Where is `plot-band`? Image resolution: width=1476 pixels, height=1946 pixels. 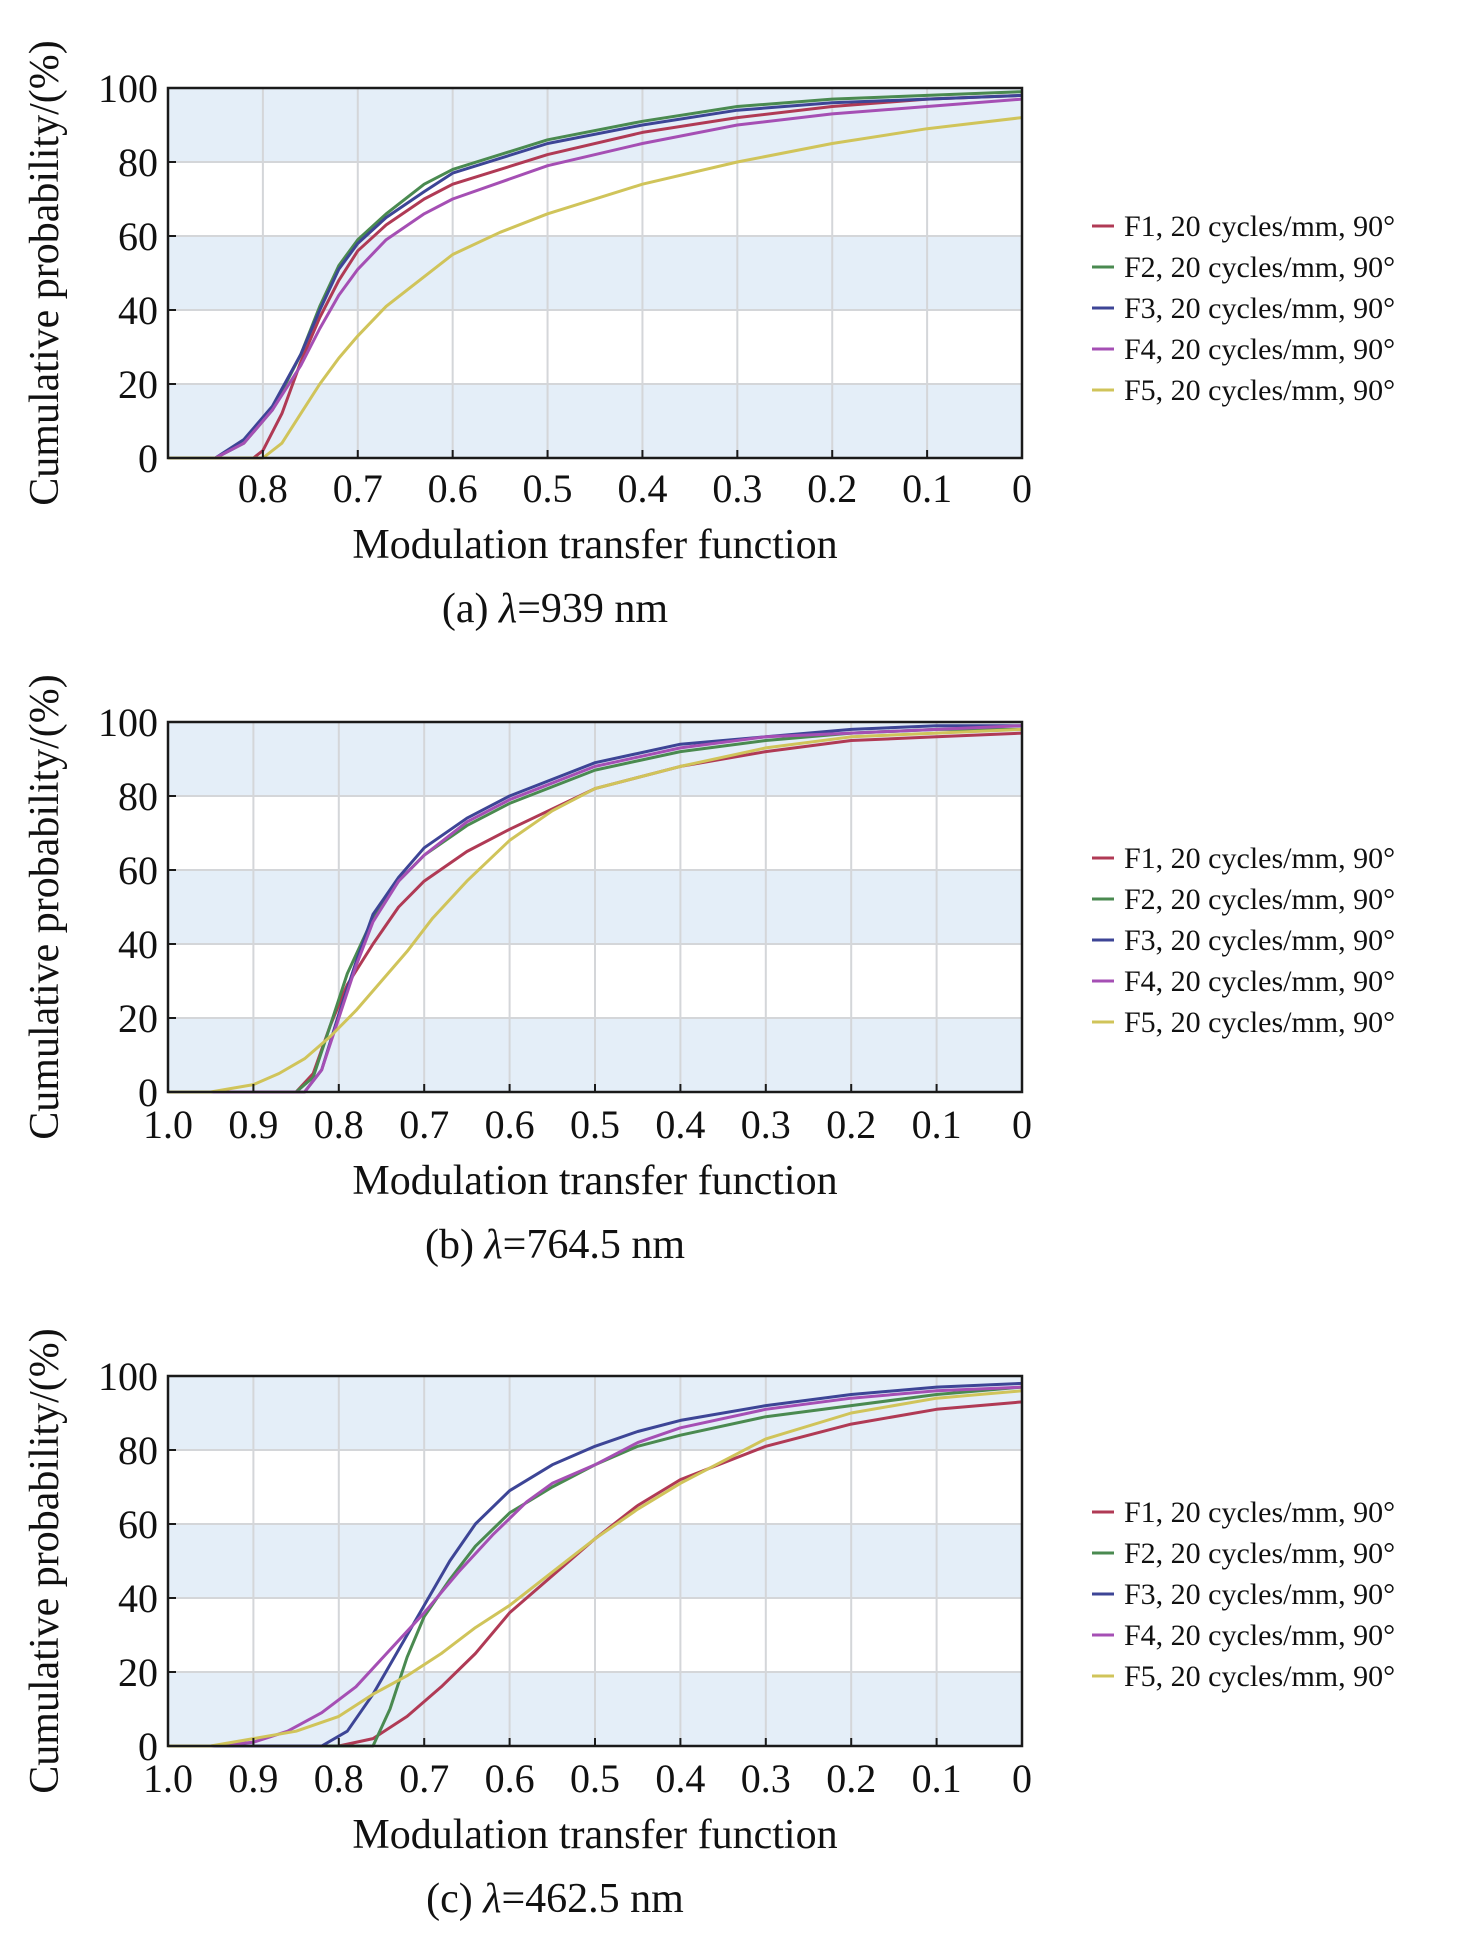 plot-band is located at coordinates (595, 273).